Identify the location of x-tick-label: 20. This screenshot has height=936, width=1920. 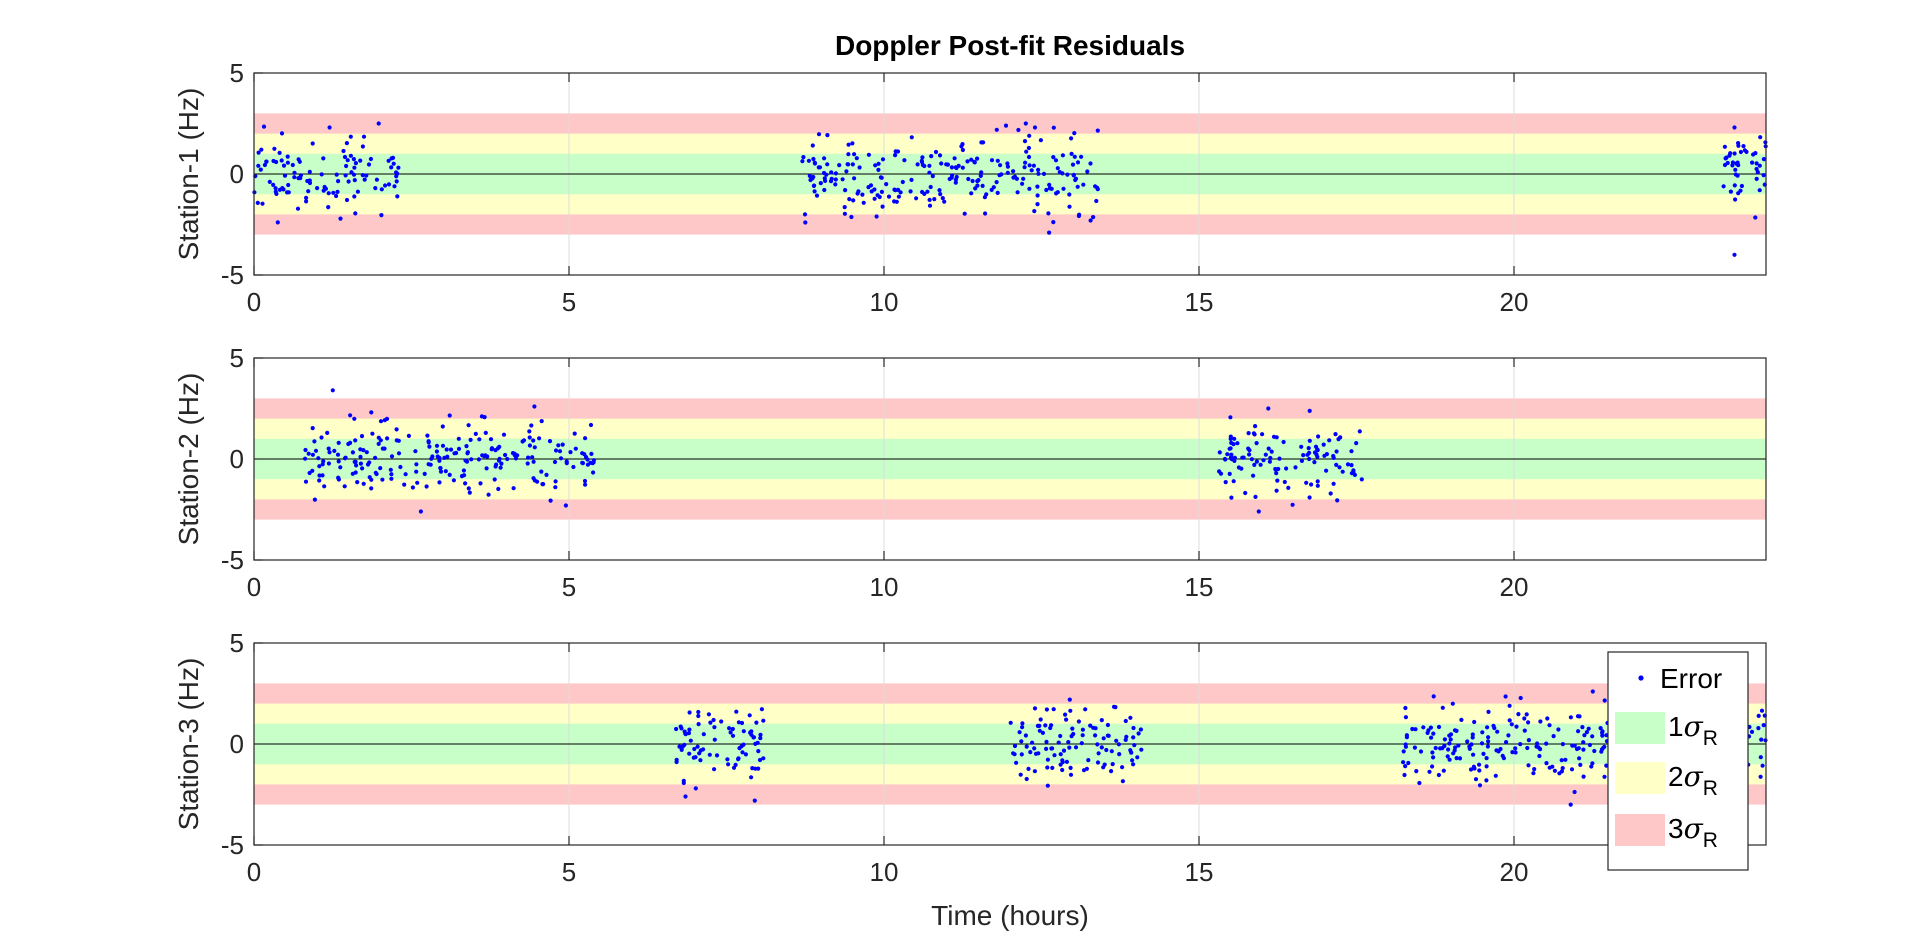
(1514, 587).